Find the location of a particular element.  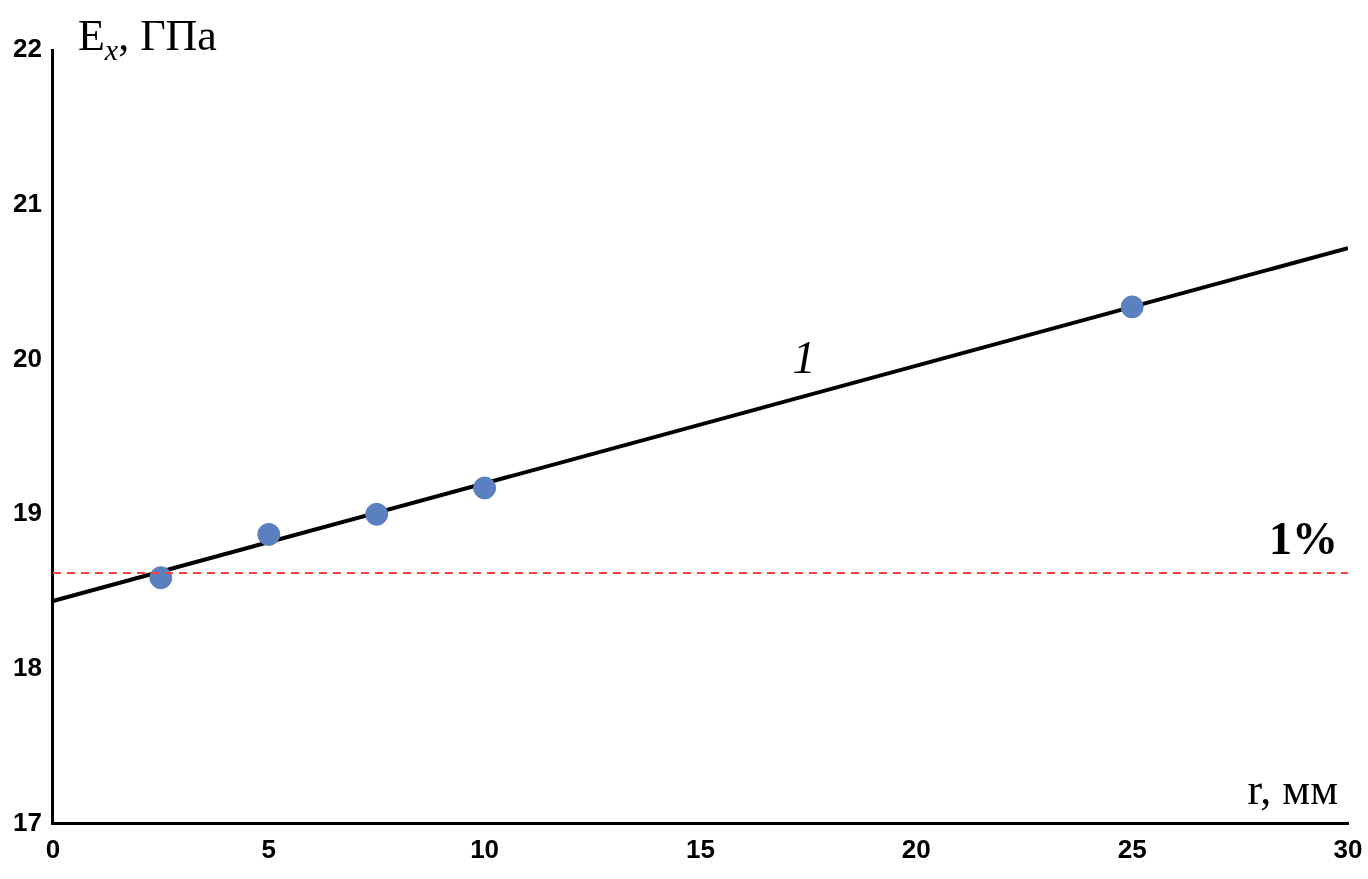

y-axis-title: E$_{x}$, ГПа is located at coordinates (147, 38).